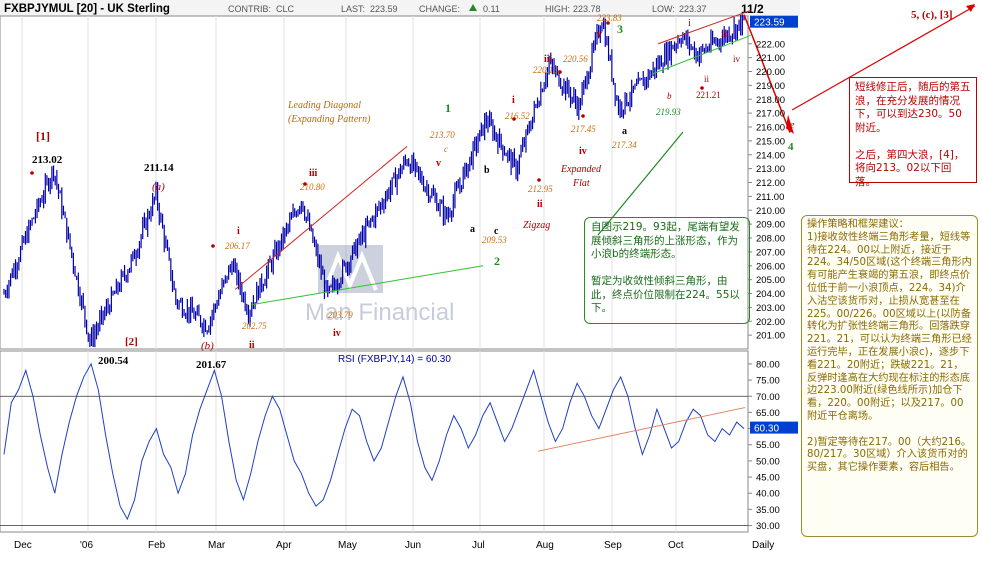  I want to click on change-value: 0.11, so click(491, 9).